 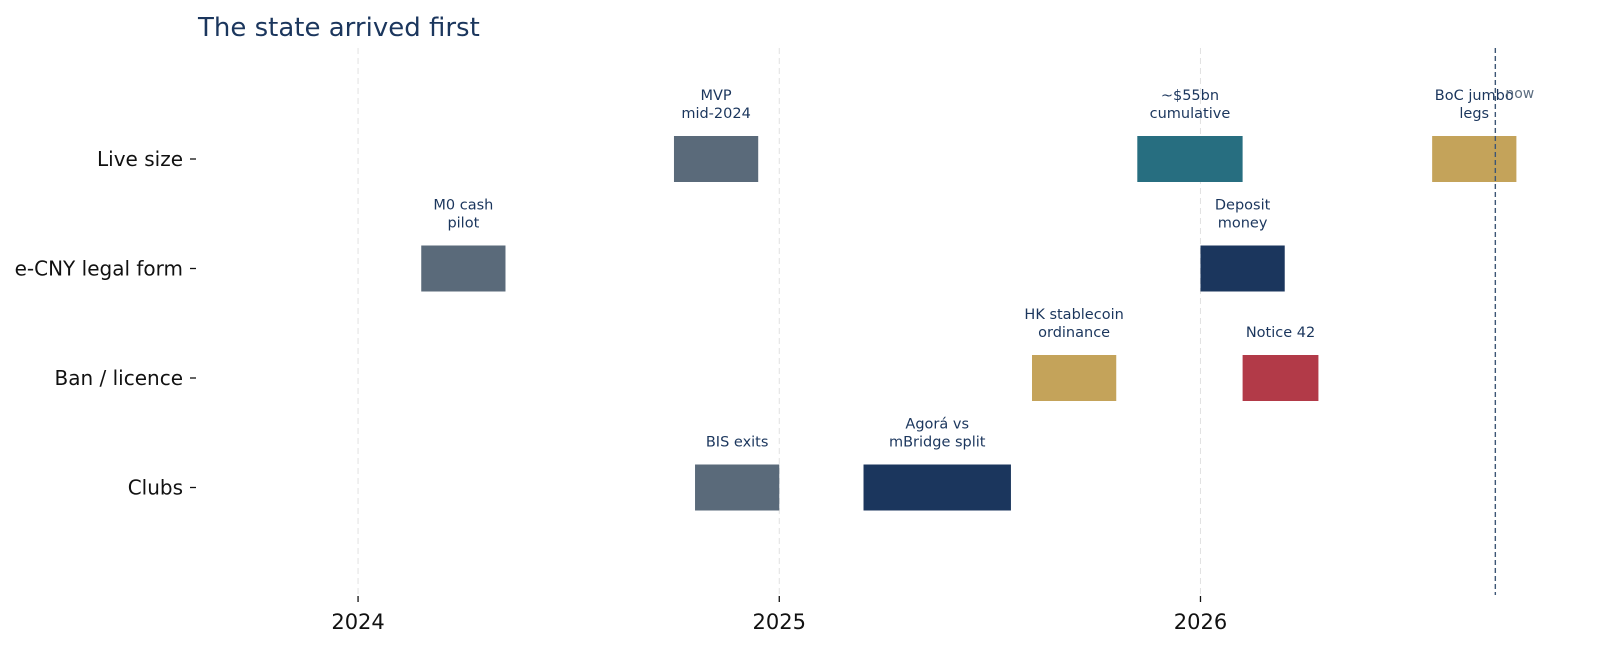 What do you see at coordinates (1280, 333) in the screenshot?
I see `bar-annotation: Notice 42` at bounding box center [1280, 333].